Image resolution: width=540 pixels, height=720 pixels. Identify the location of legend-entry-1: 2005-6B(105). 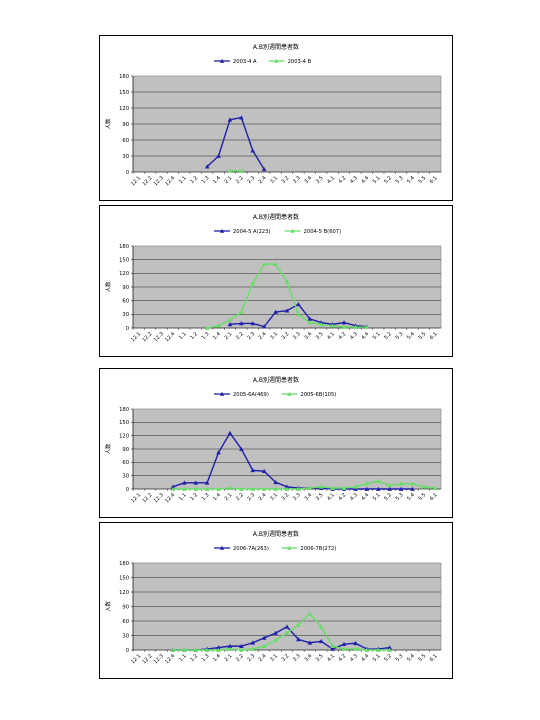
(308, 394).